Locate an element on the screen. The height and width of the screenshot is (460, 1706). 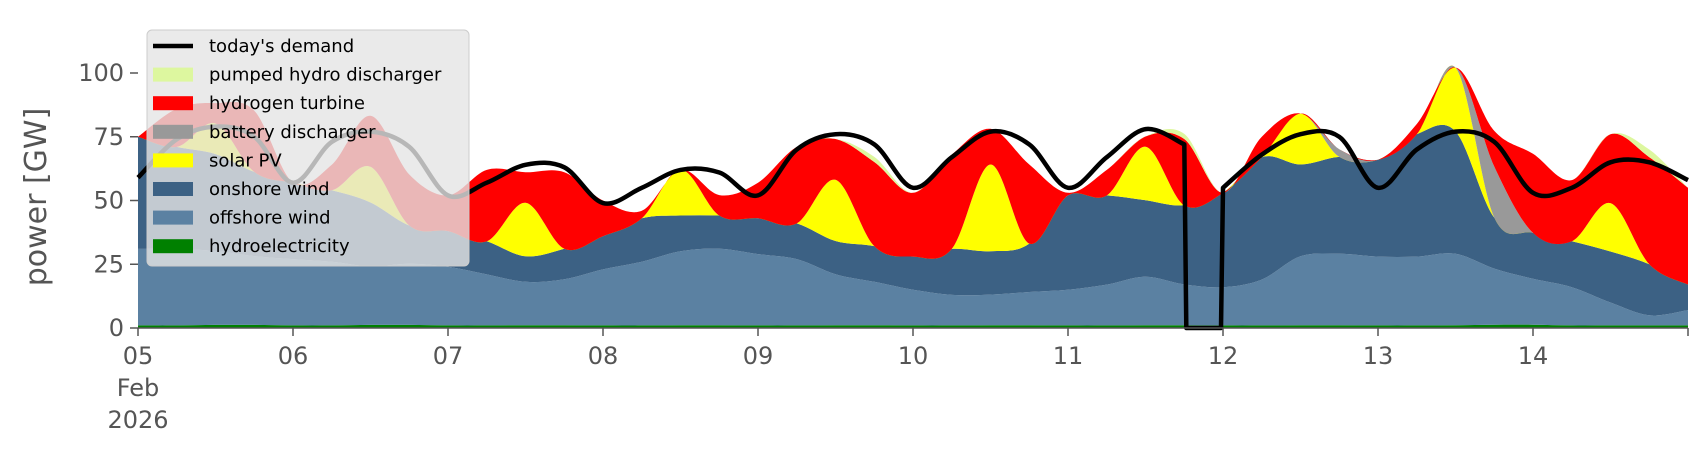
legend-label-pumped-hydro-discharger: pumped hydro discharger is located at coordinates (325, 75).